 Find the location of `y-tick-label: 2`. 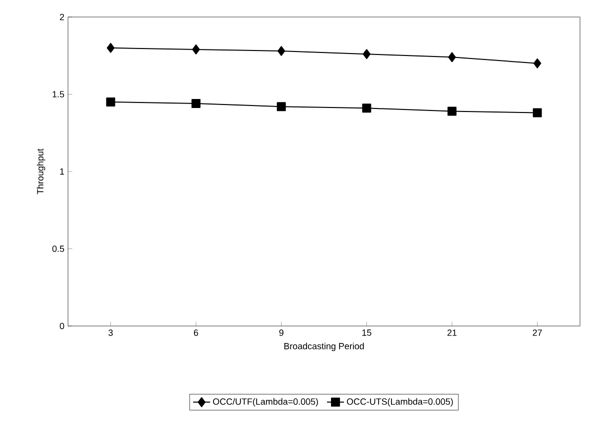

y-tick-label: 2 is located at coordinates (62, 17).